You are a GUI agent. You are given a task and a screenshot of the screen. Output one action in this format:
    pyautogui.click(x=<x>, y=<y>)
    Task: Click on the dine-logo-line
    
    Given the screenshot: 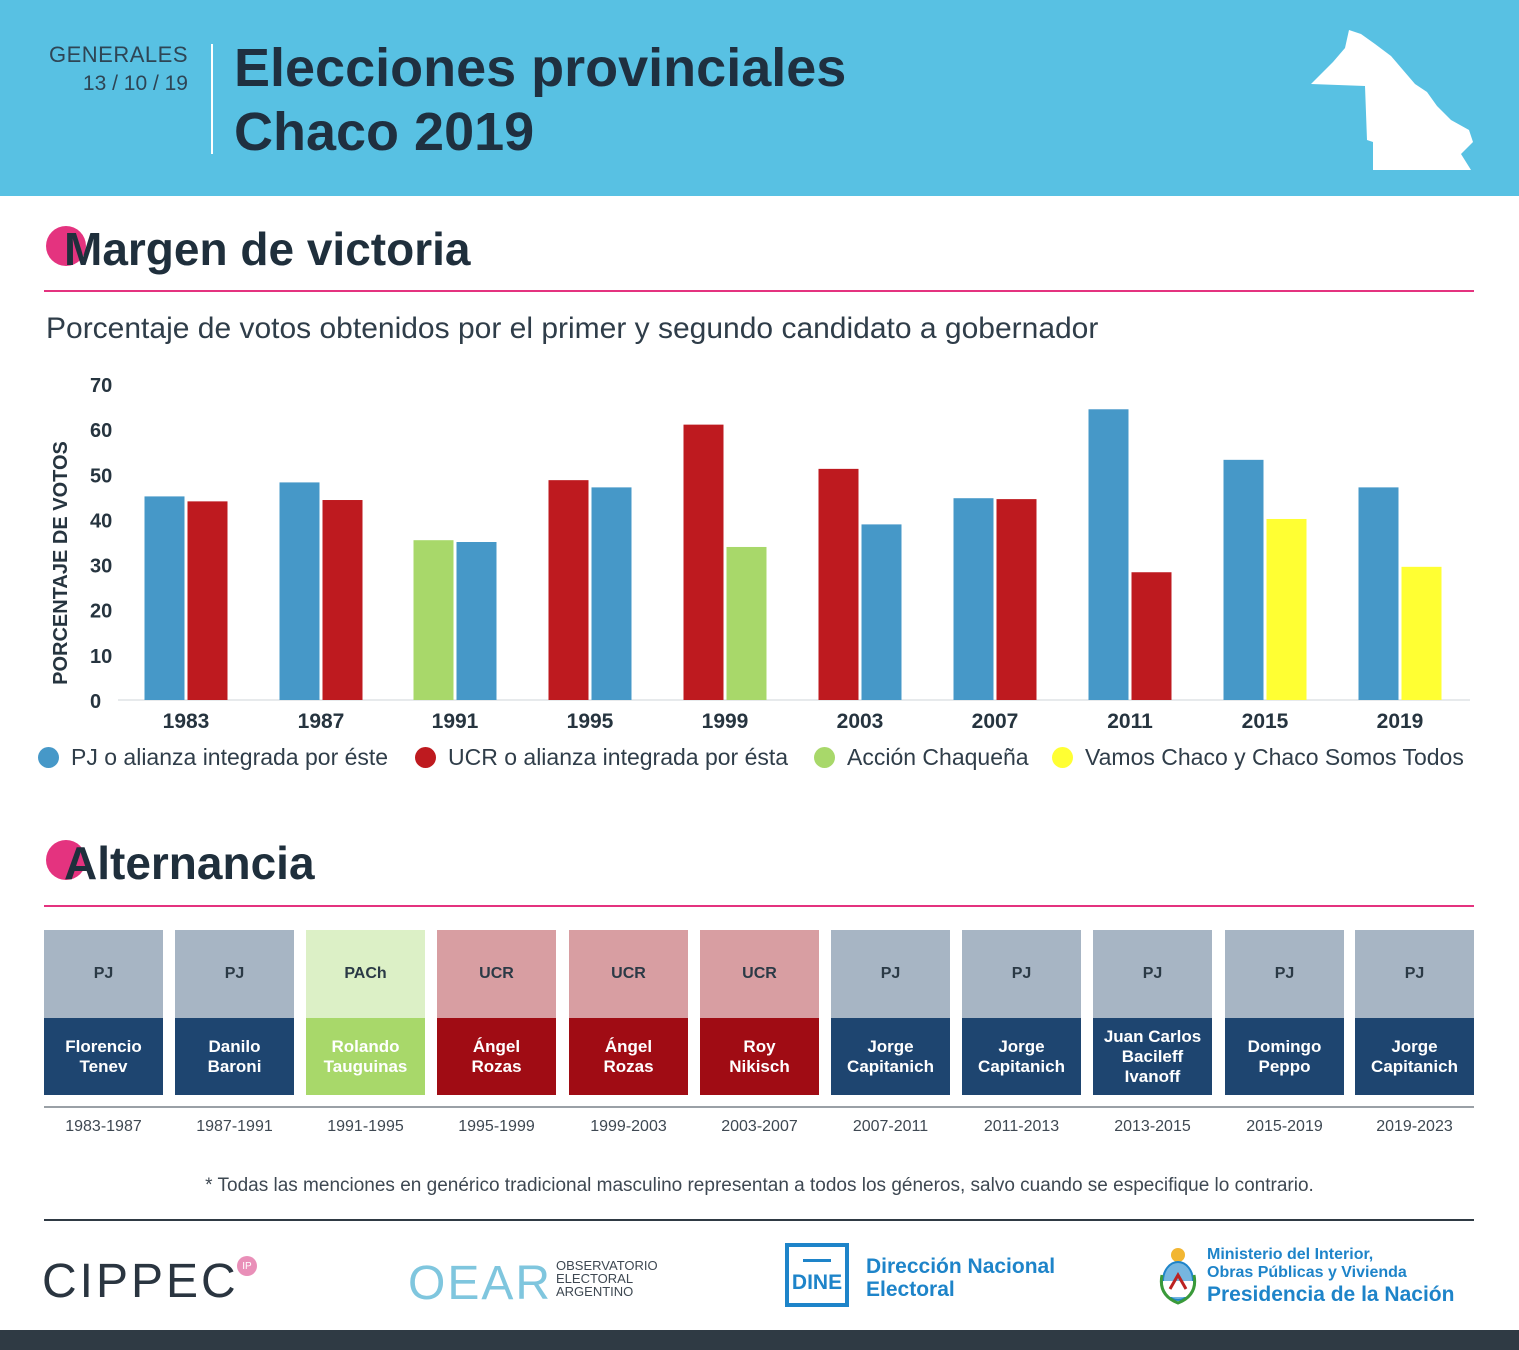 What is the action you would take?
    pyautogui.click(x=817, y=1260)
    